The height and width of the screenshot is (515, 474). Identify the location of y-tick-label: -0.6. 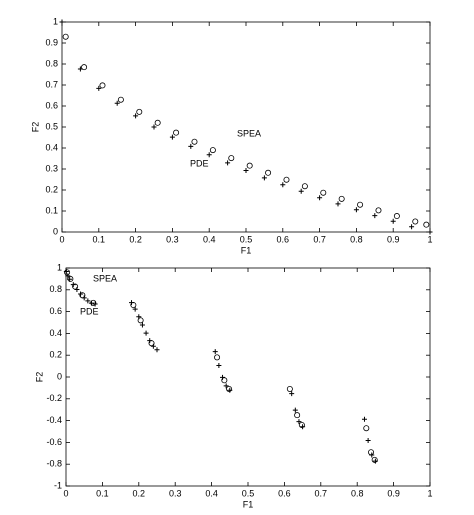
(54, 442).